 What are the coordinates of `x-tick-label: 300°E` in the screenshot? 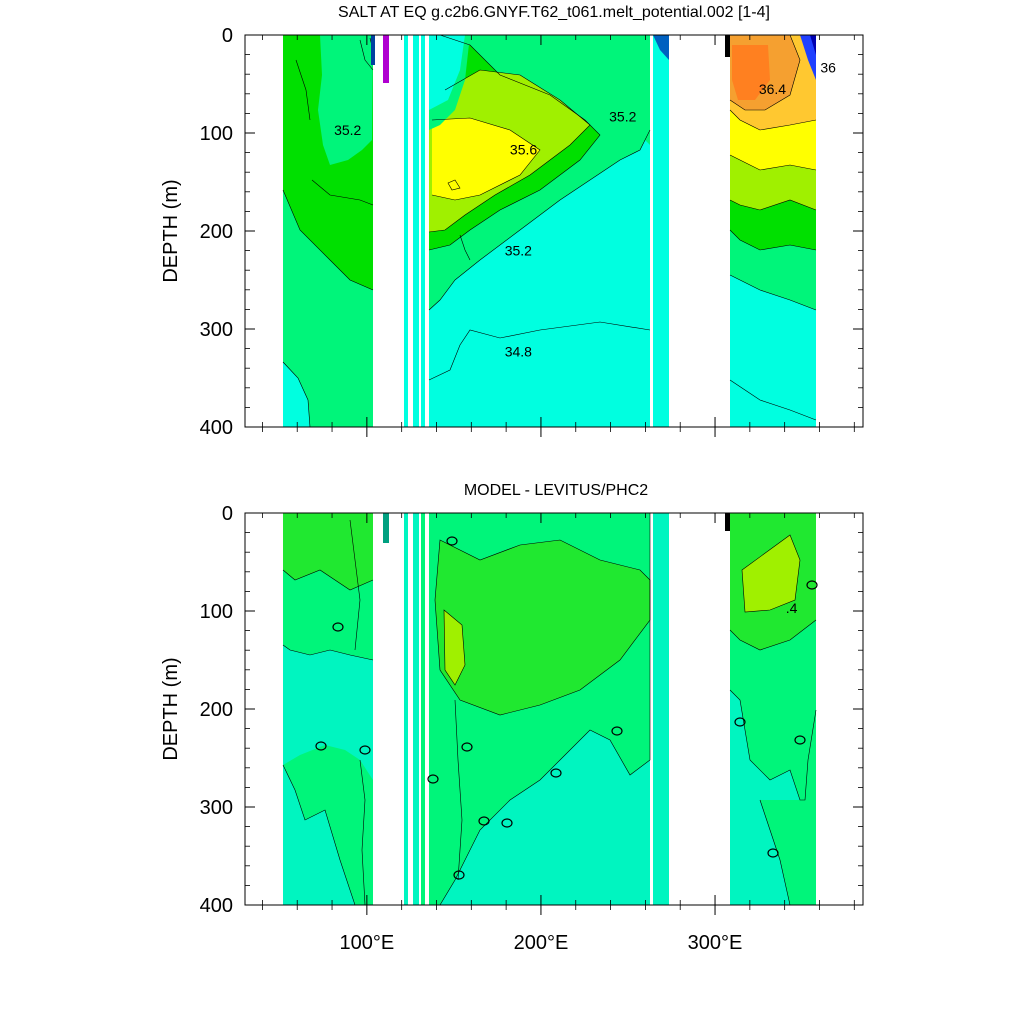 It's located at (715, 943).